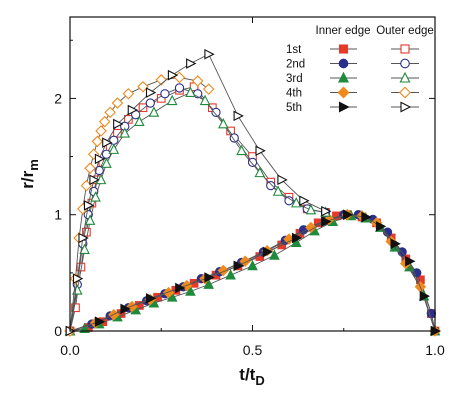 The image size is (474, 401). I want to click on legend-item-2nd: 2nd, so click(352, 65).